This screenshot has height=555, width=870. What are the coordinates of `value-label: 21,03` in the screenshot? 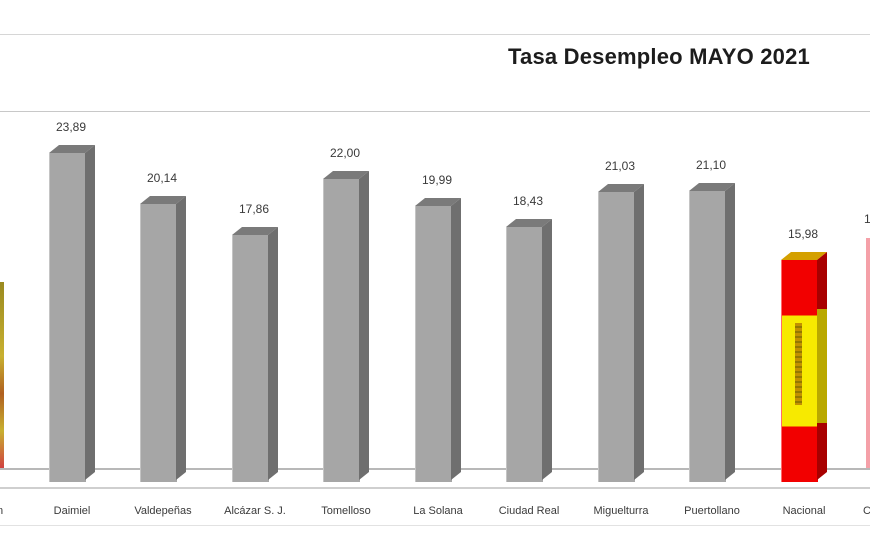 It's located at (620, 166).